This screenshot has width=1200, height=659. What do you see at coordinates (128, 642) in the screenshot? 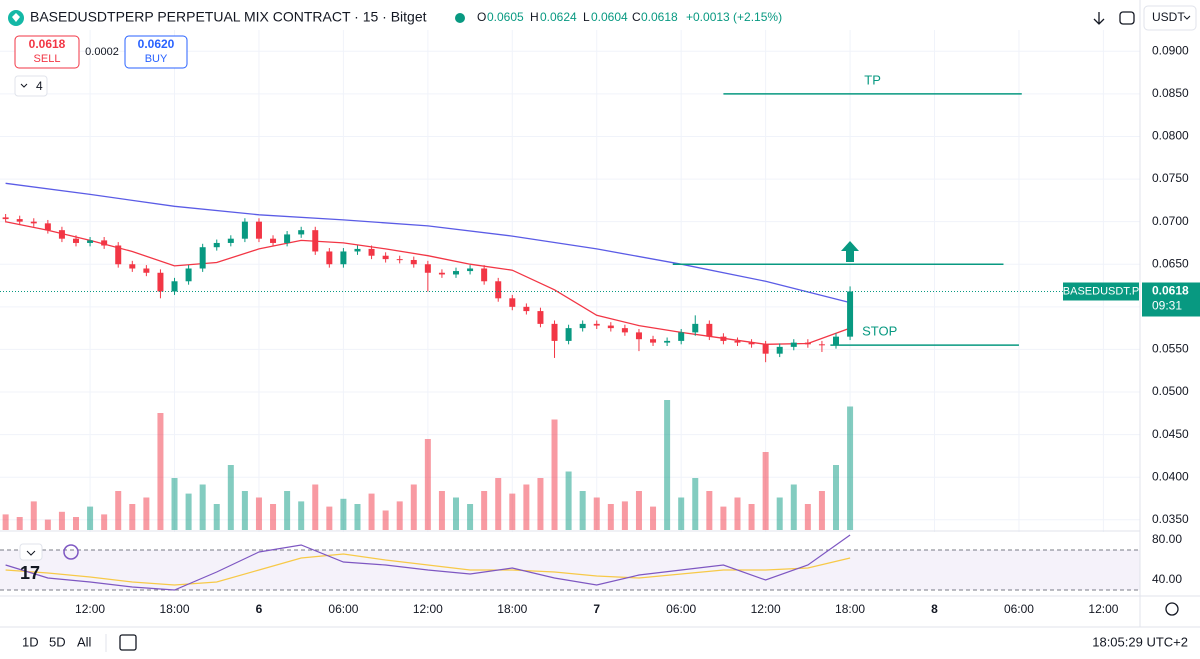
I see `calendar-icon` at bounding box center [128, 642].